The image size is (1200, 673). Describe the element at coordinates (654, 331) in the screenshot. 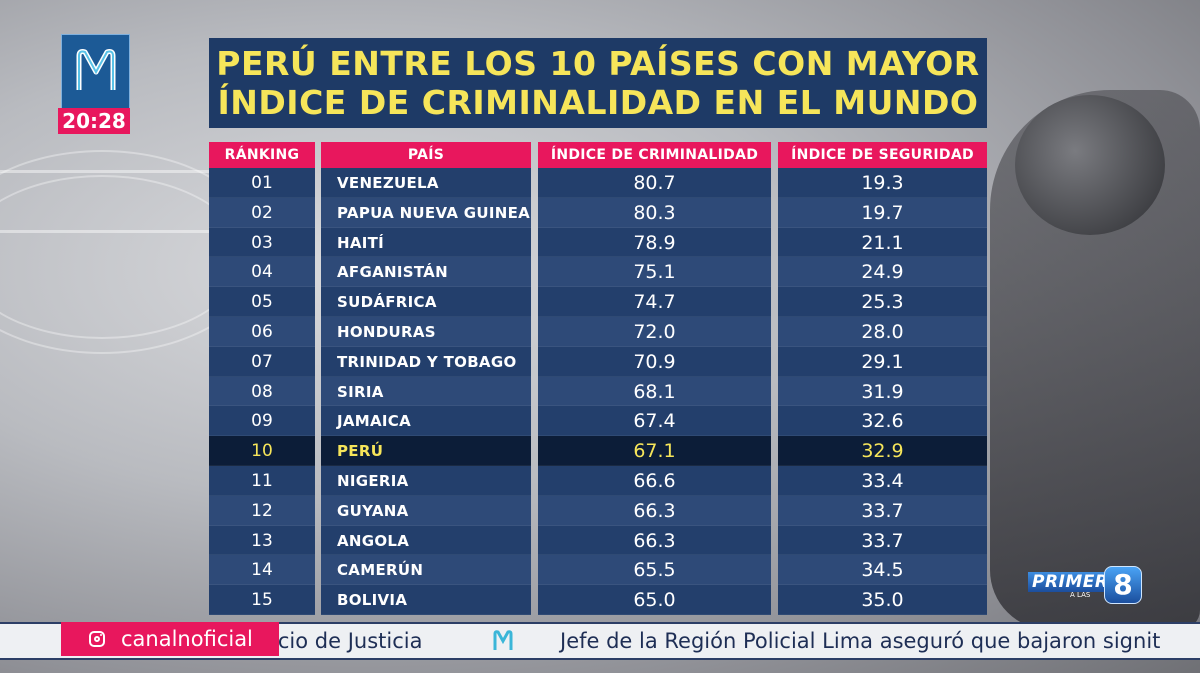

I see `crime-index-cell: 72.0` at that location.